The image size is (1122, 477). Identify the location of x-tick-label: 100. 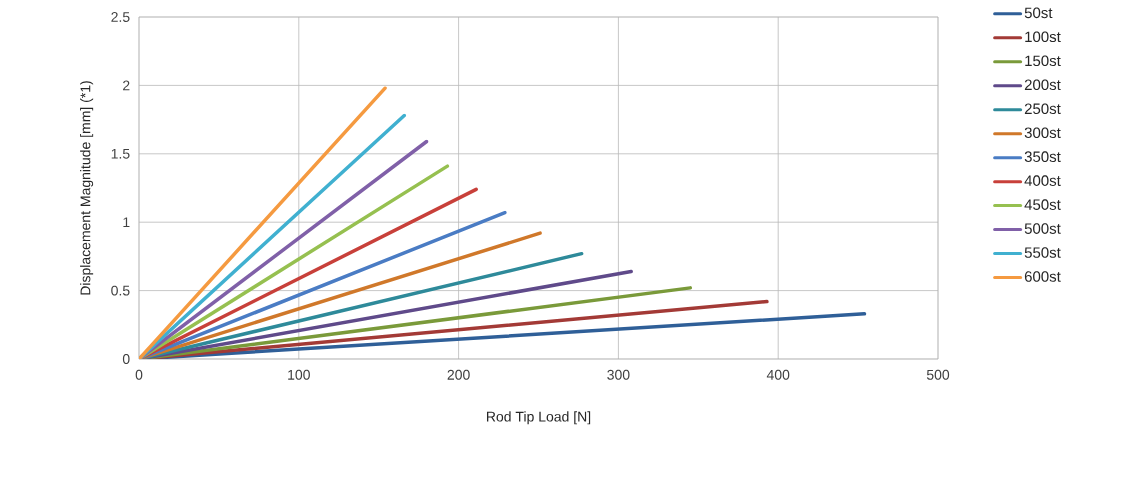
(299, 374).